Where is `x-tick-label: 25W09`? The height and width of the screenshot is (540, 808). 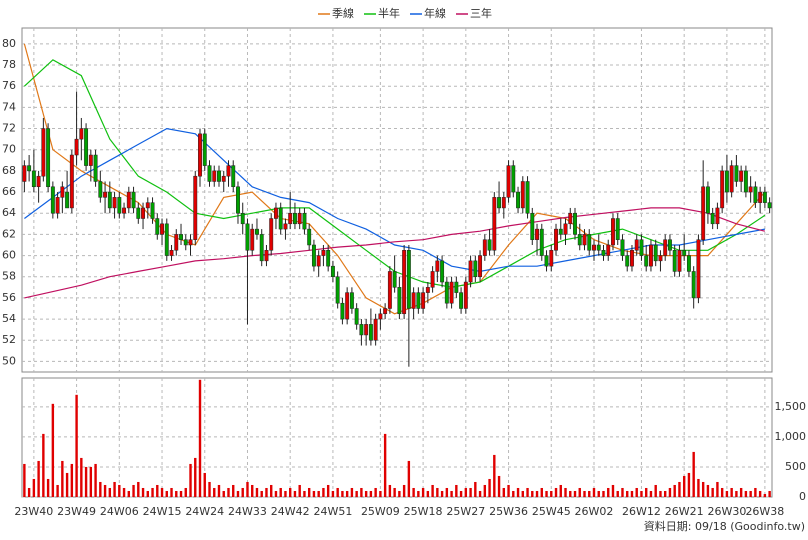
x-tick-label: 25W09 is located at coordinates (380, 511).